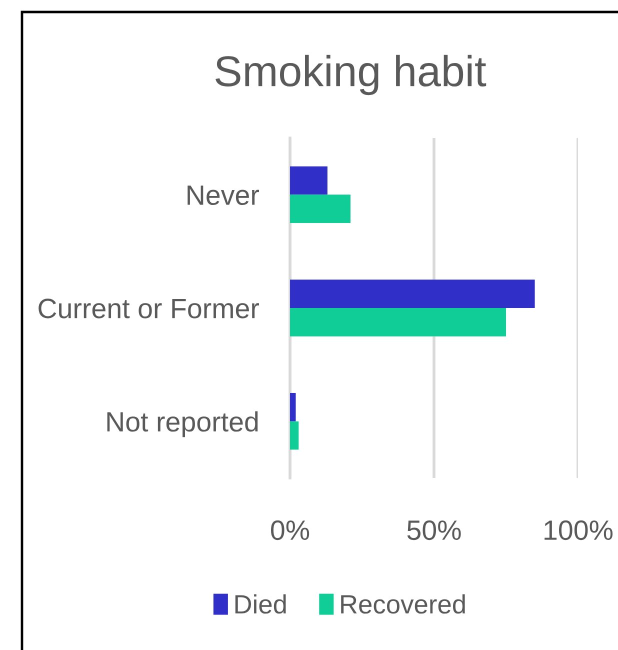 The width and height of the screenshot is (618, 650). What do you see at coordinates (434, 530) in the screenshot?
I see `x-tick-label: 50%` at bounding box center [434, 530].